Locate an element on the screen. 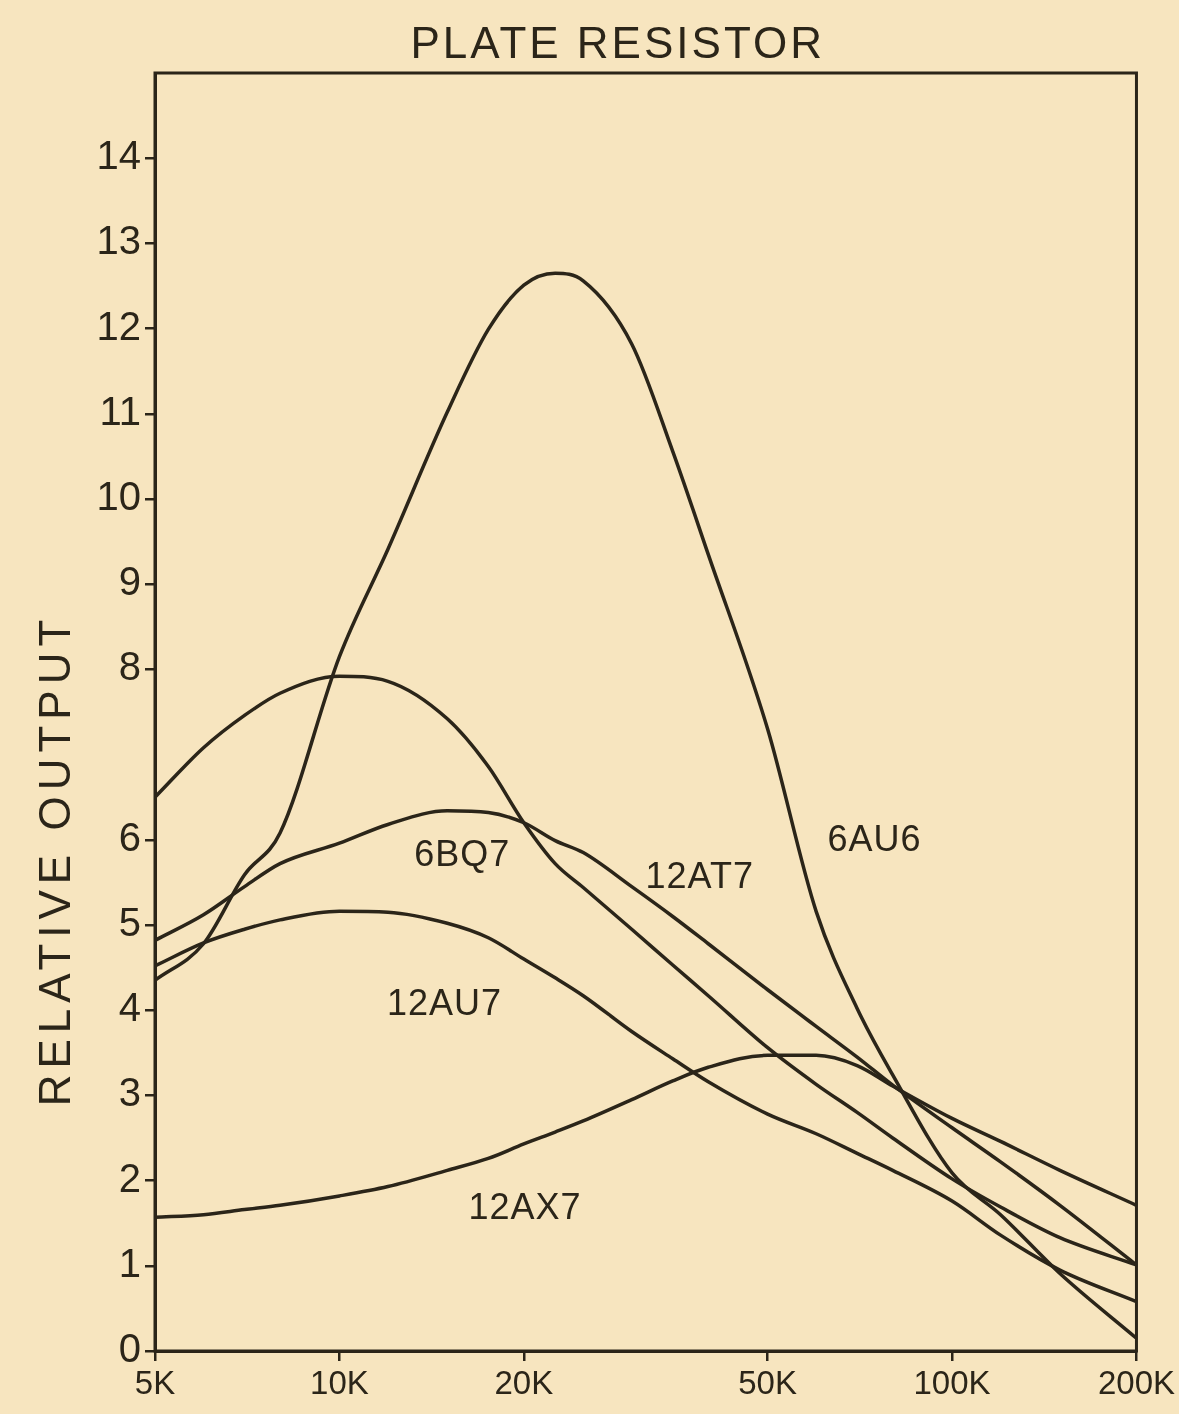  series-label: 12AX7 is located at coordinates (525, 1207).